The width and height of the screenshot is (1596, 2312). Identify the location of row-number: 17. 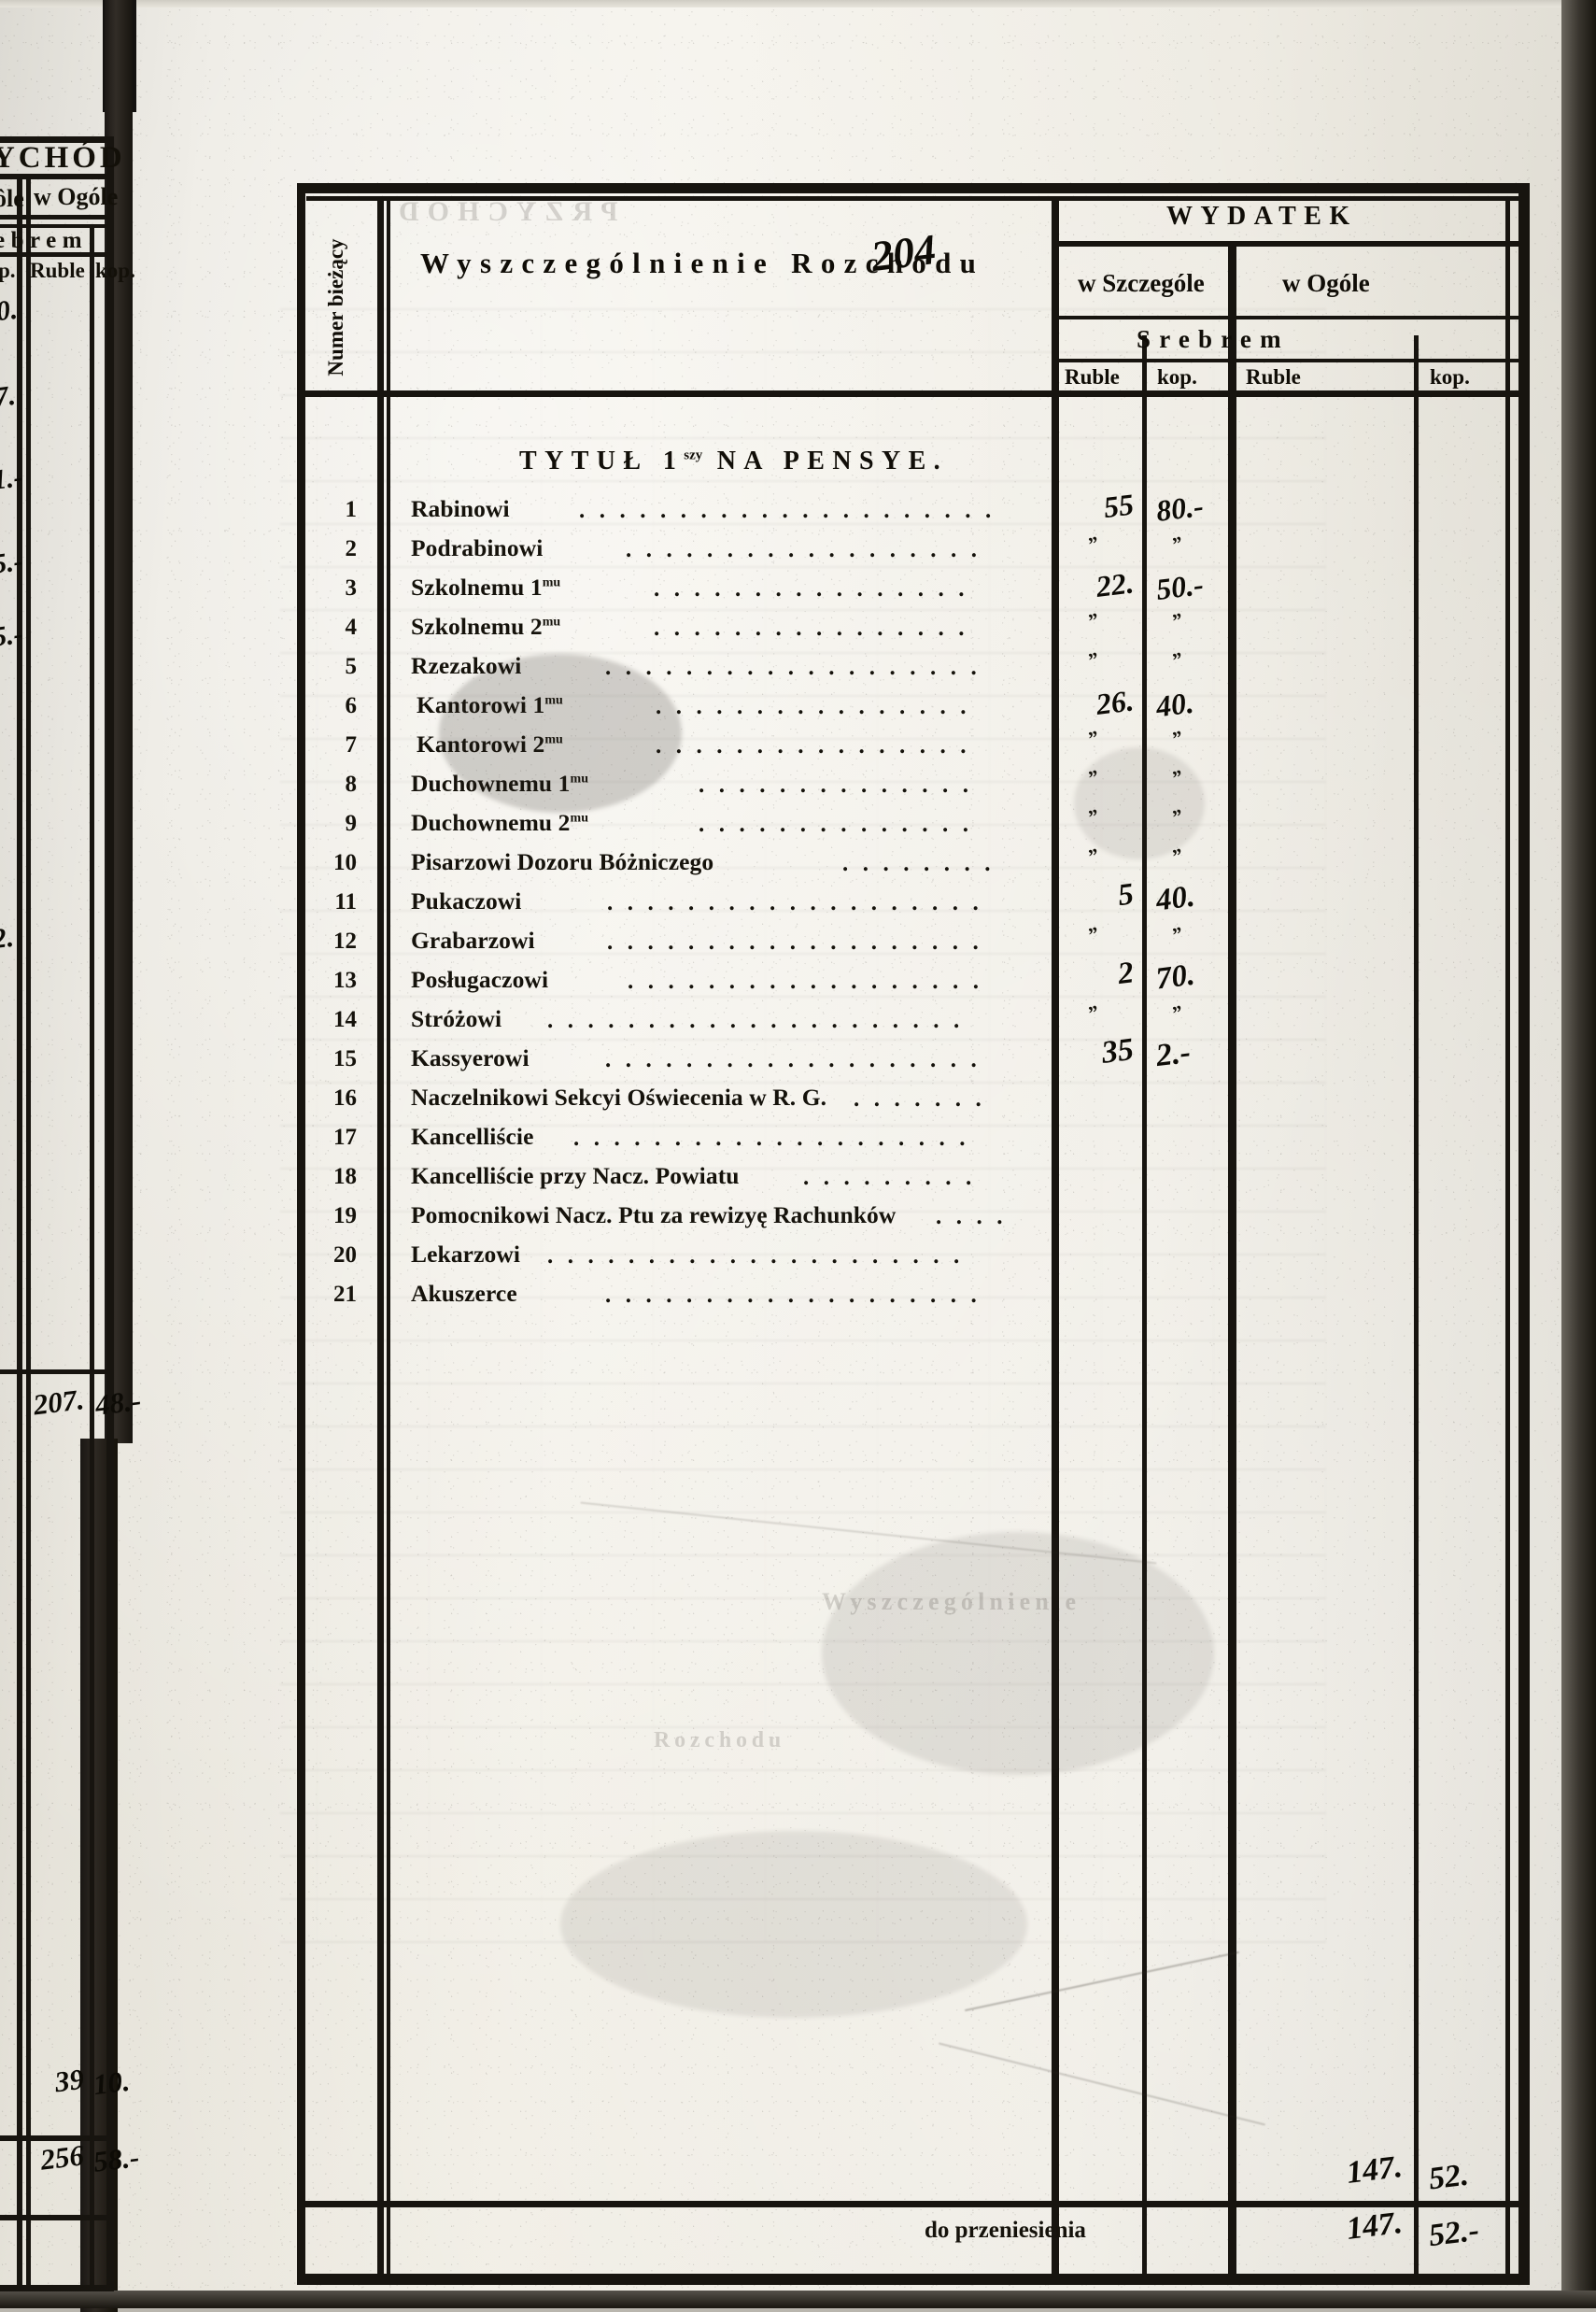
(345, 1137).